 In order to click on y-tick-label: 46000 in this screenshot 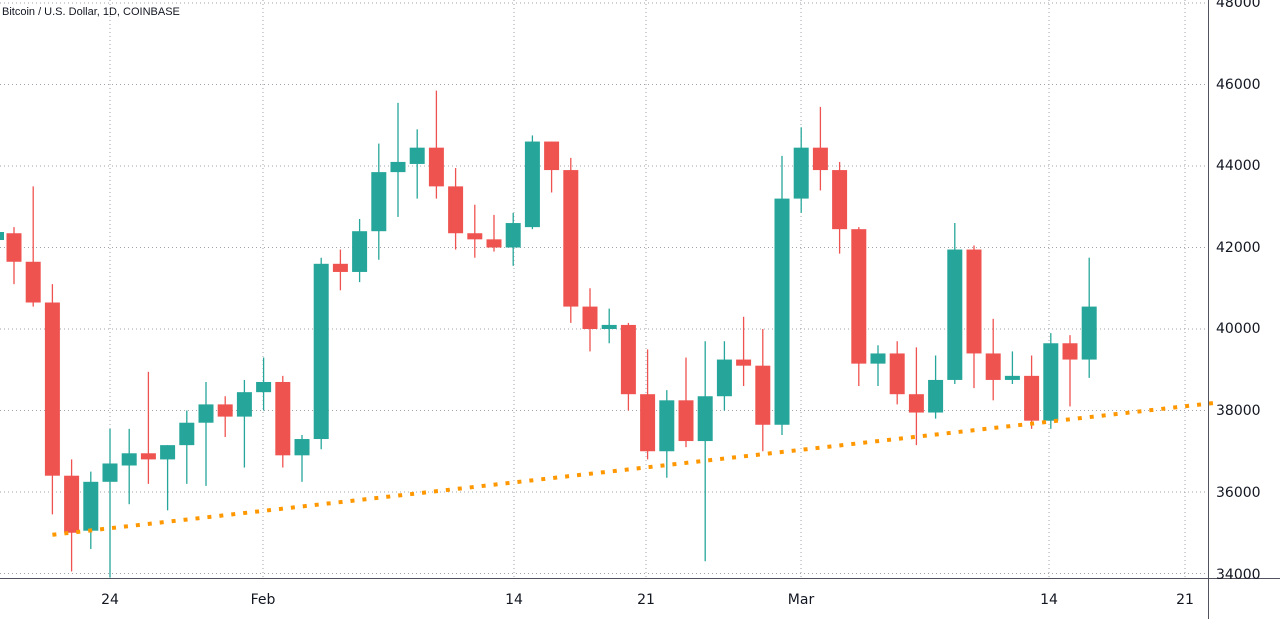, I will do `click(1238, 85)`.